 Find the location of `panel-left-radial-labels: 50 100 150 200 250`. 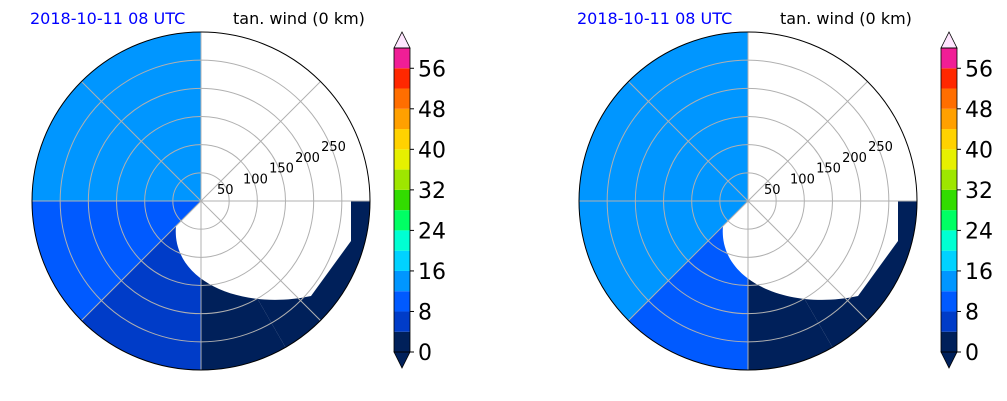

panel-left-radial-labels: 50 100 150 200 250 is located at coordinates (281, 169).